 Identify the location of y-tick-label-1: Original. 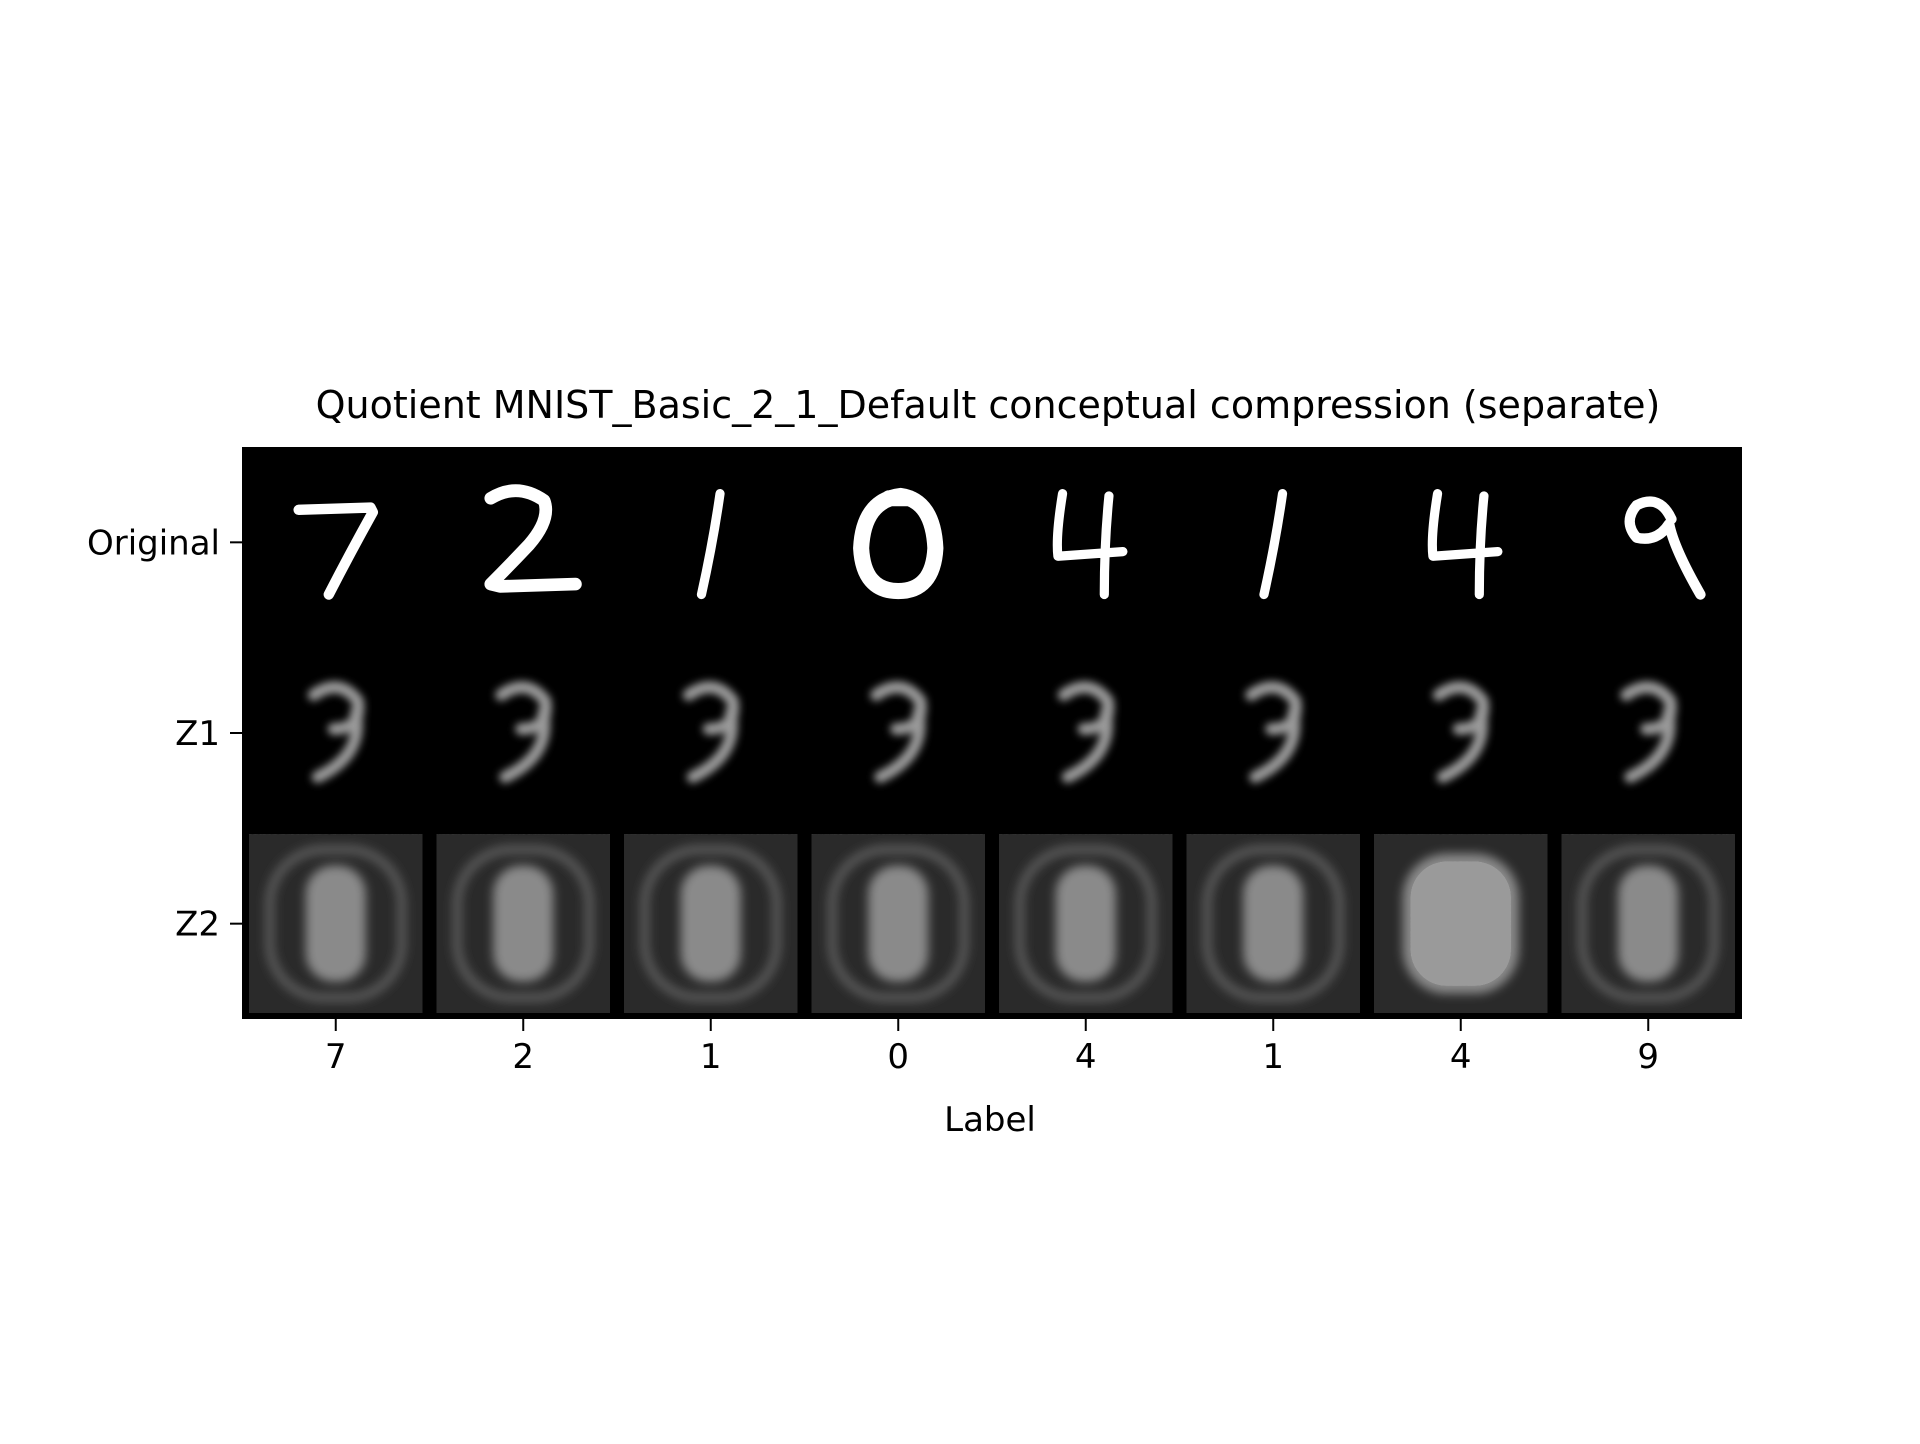
(153, 543).